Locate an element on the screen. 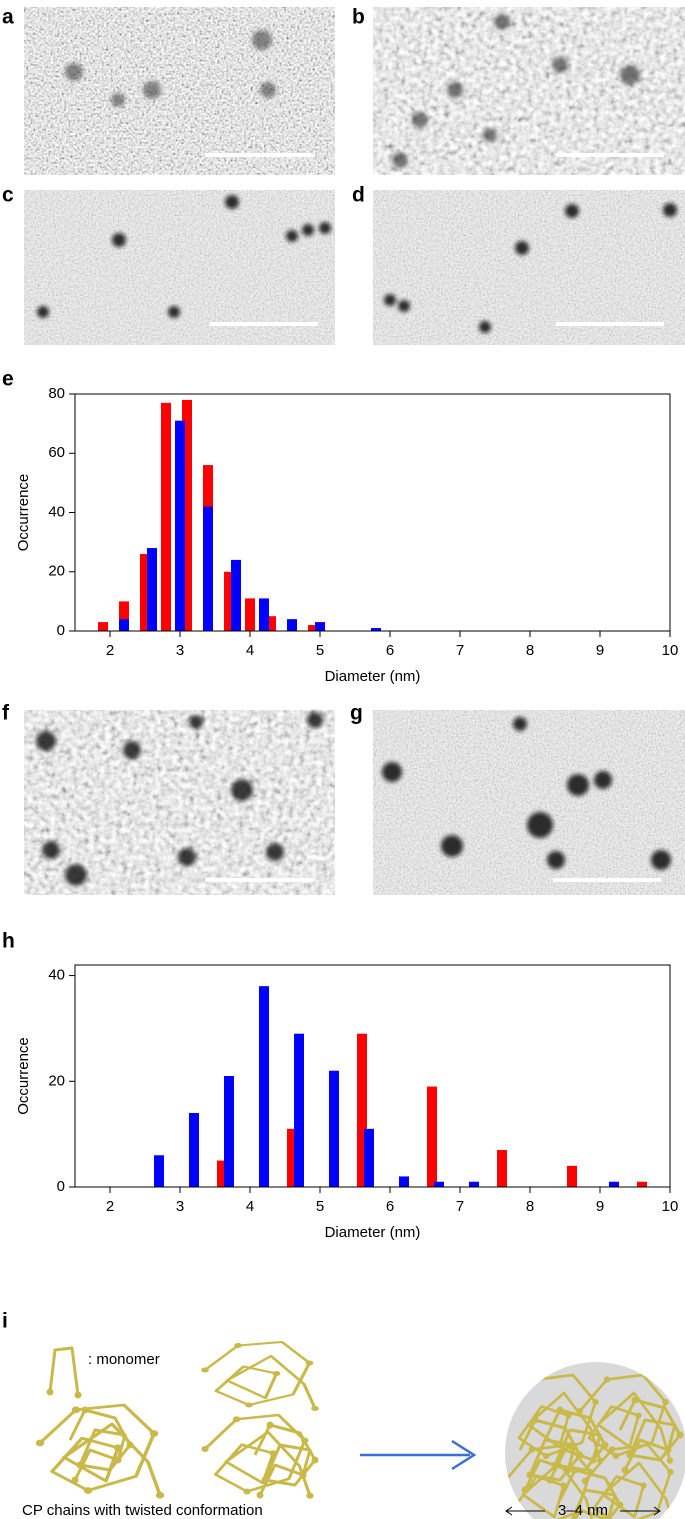 This screenshot has width=685, height=1519. panel-label: g is located at coordinates (356, 713).